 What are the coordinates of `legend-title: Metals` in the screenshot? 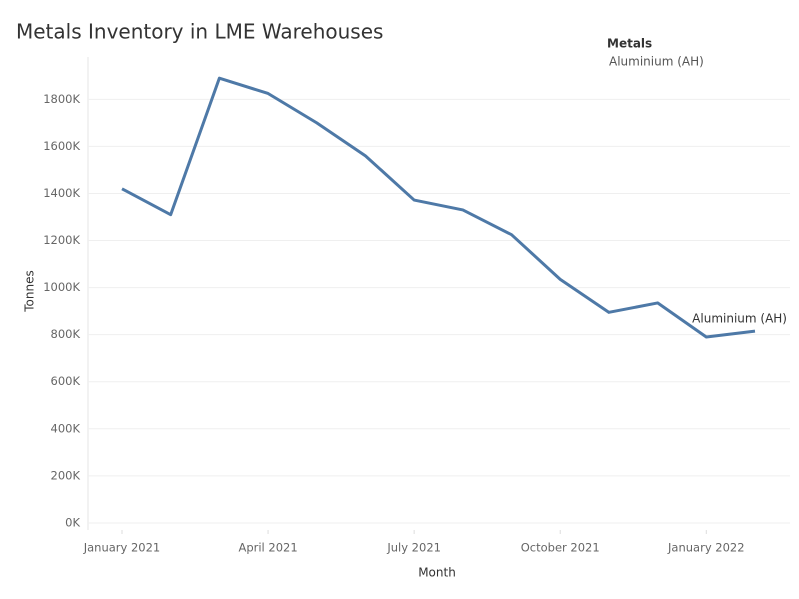 It's located at (629, 44).